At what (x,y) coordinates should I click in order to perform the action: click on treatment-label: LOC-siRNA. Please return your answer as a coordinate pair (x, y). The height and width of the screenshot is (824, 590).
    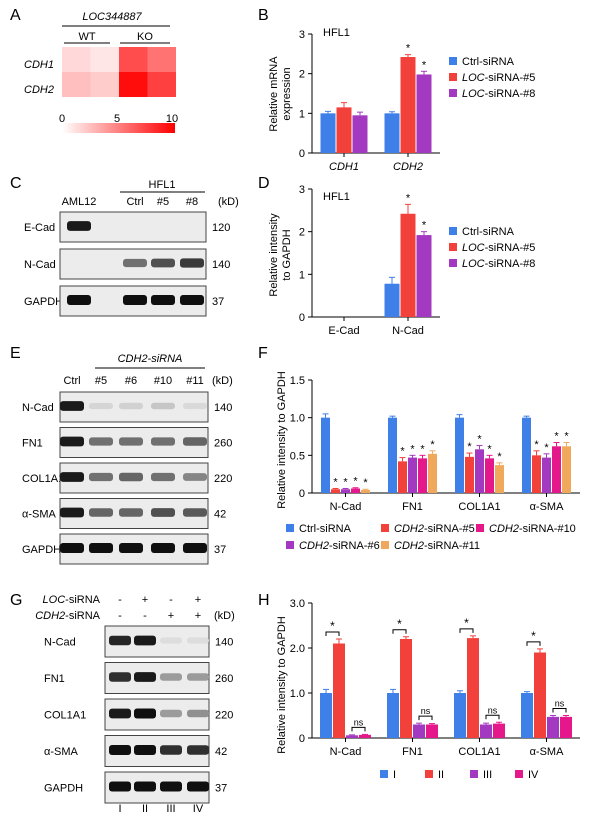
    Looking at the image, I should click on (72, 600).